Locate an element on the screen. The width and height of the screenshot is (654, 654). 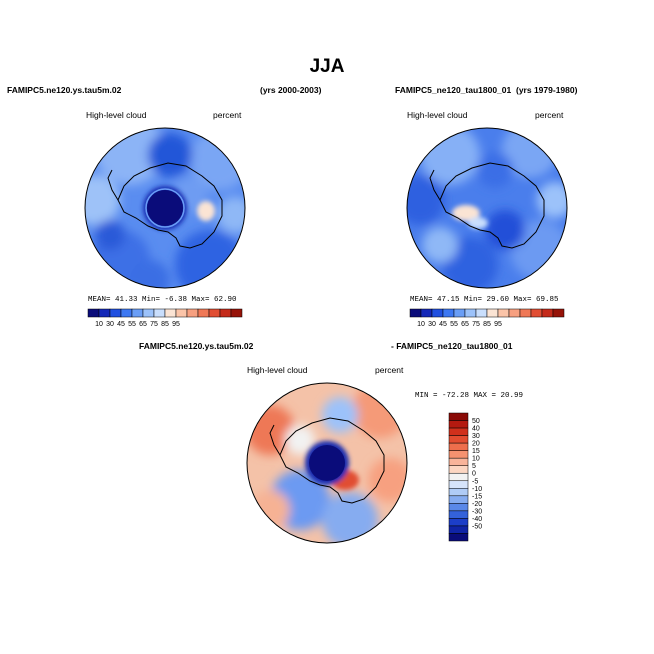
panel2-map is located at coordinates (487, 208).